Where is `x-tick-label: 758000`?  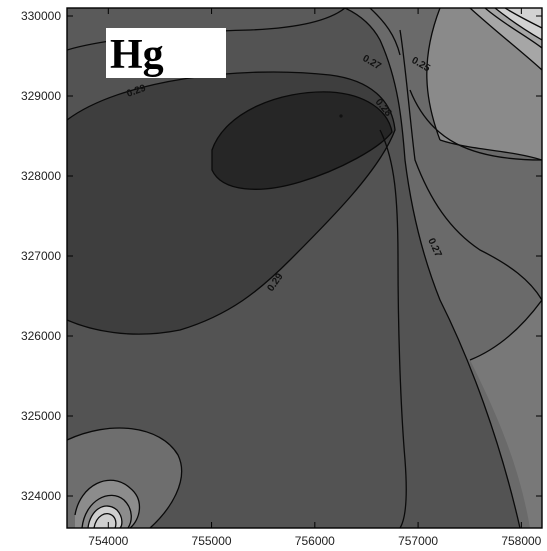
x-tick-label: 758000 is located at coordinates (521, 541).